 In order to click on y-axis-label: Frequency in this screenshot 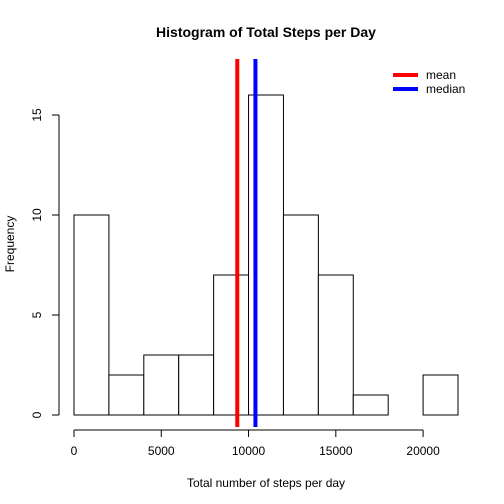, I will do `click(10, 244)`.